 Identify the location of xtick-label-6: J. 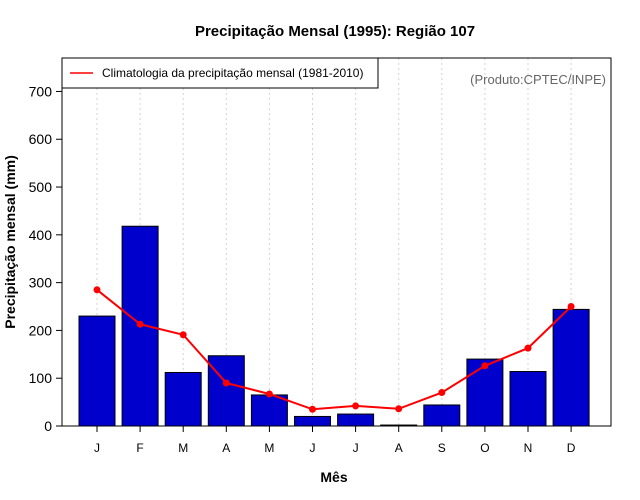
(356, 448).